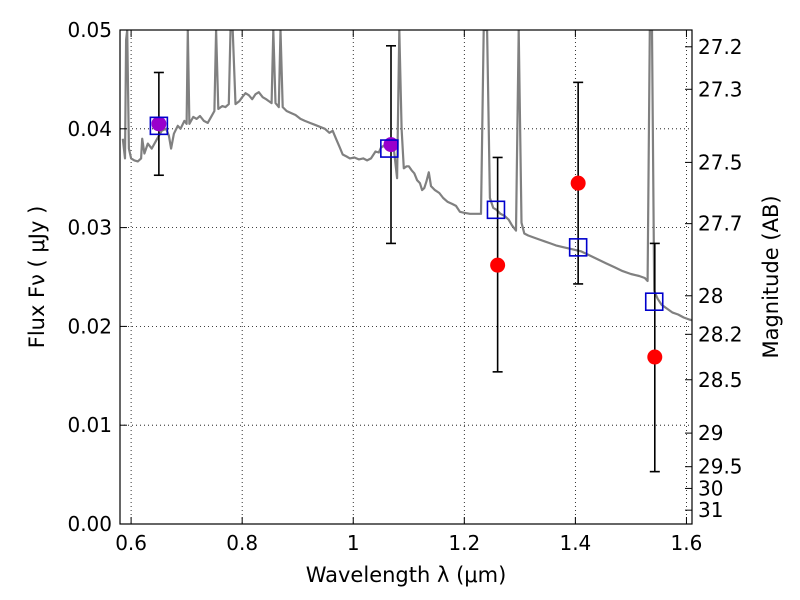 The width and height of the screenshot is (800, 600). I want to click on right-tick-label: 28.2, so click(720, 334).